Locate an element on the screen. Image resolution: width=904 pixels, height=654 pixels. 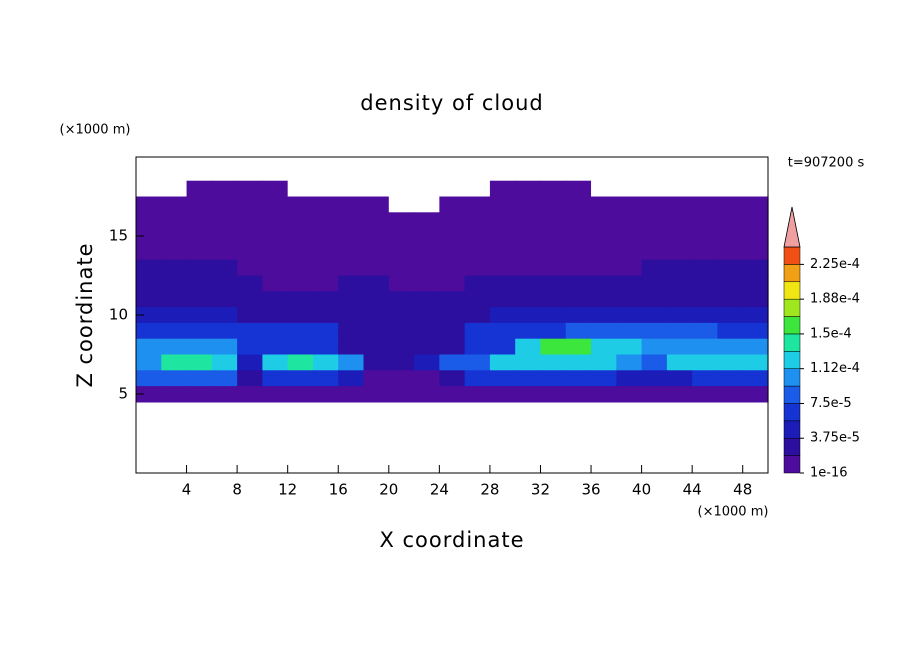
x-tick-label: 28 is located at coordinates (489, 490).